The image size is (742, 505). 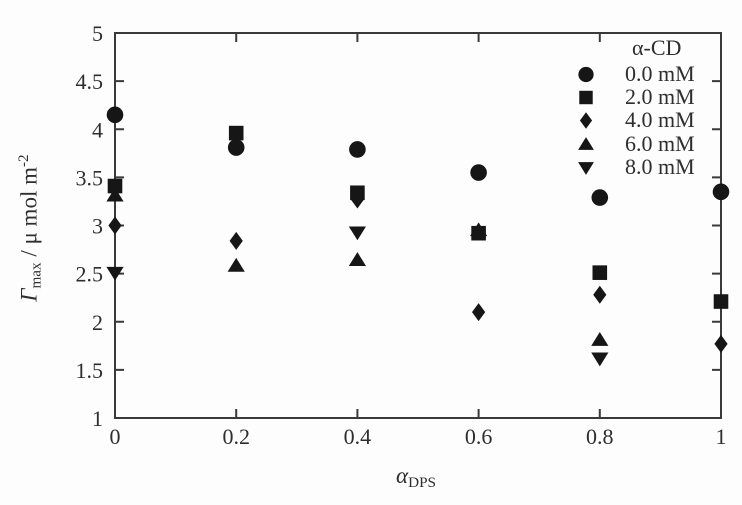 I want to click on y-tick-label: 3.5, so click(x=90, y=177).